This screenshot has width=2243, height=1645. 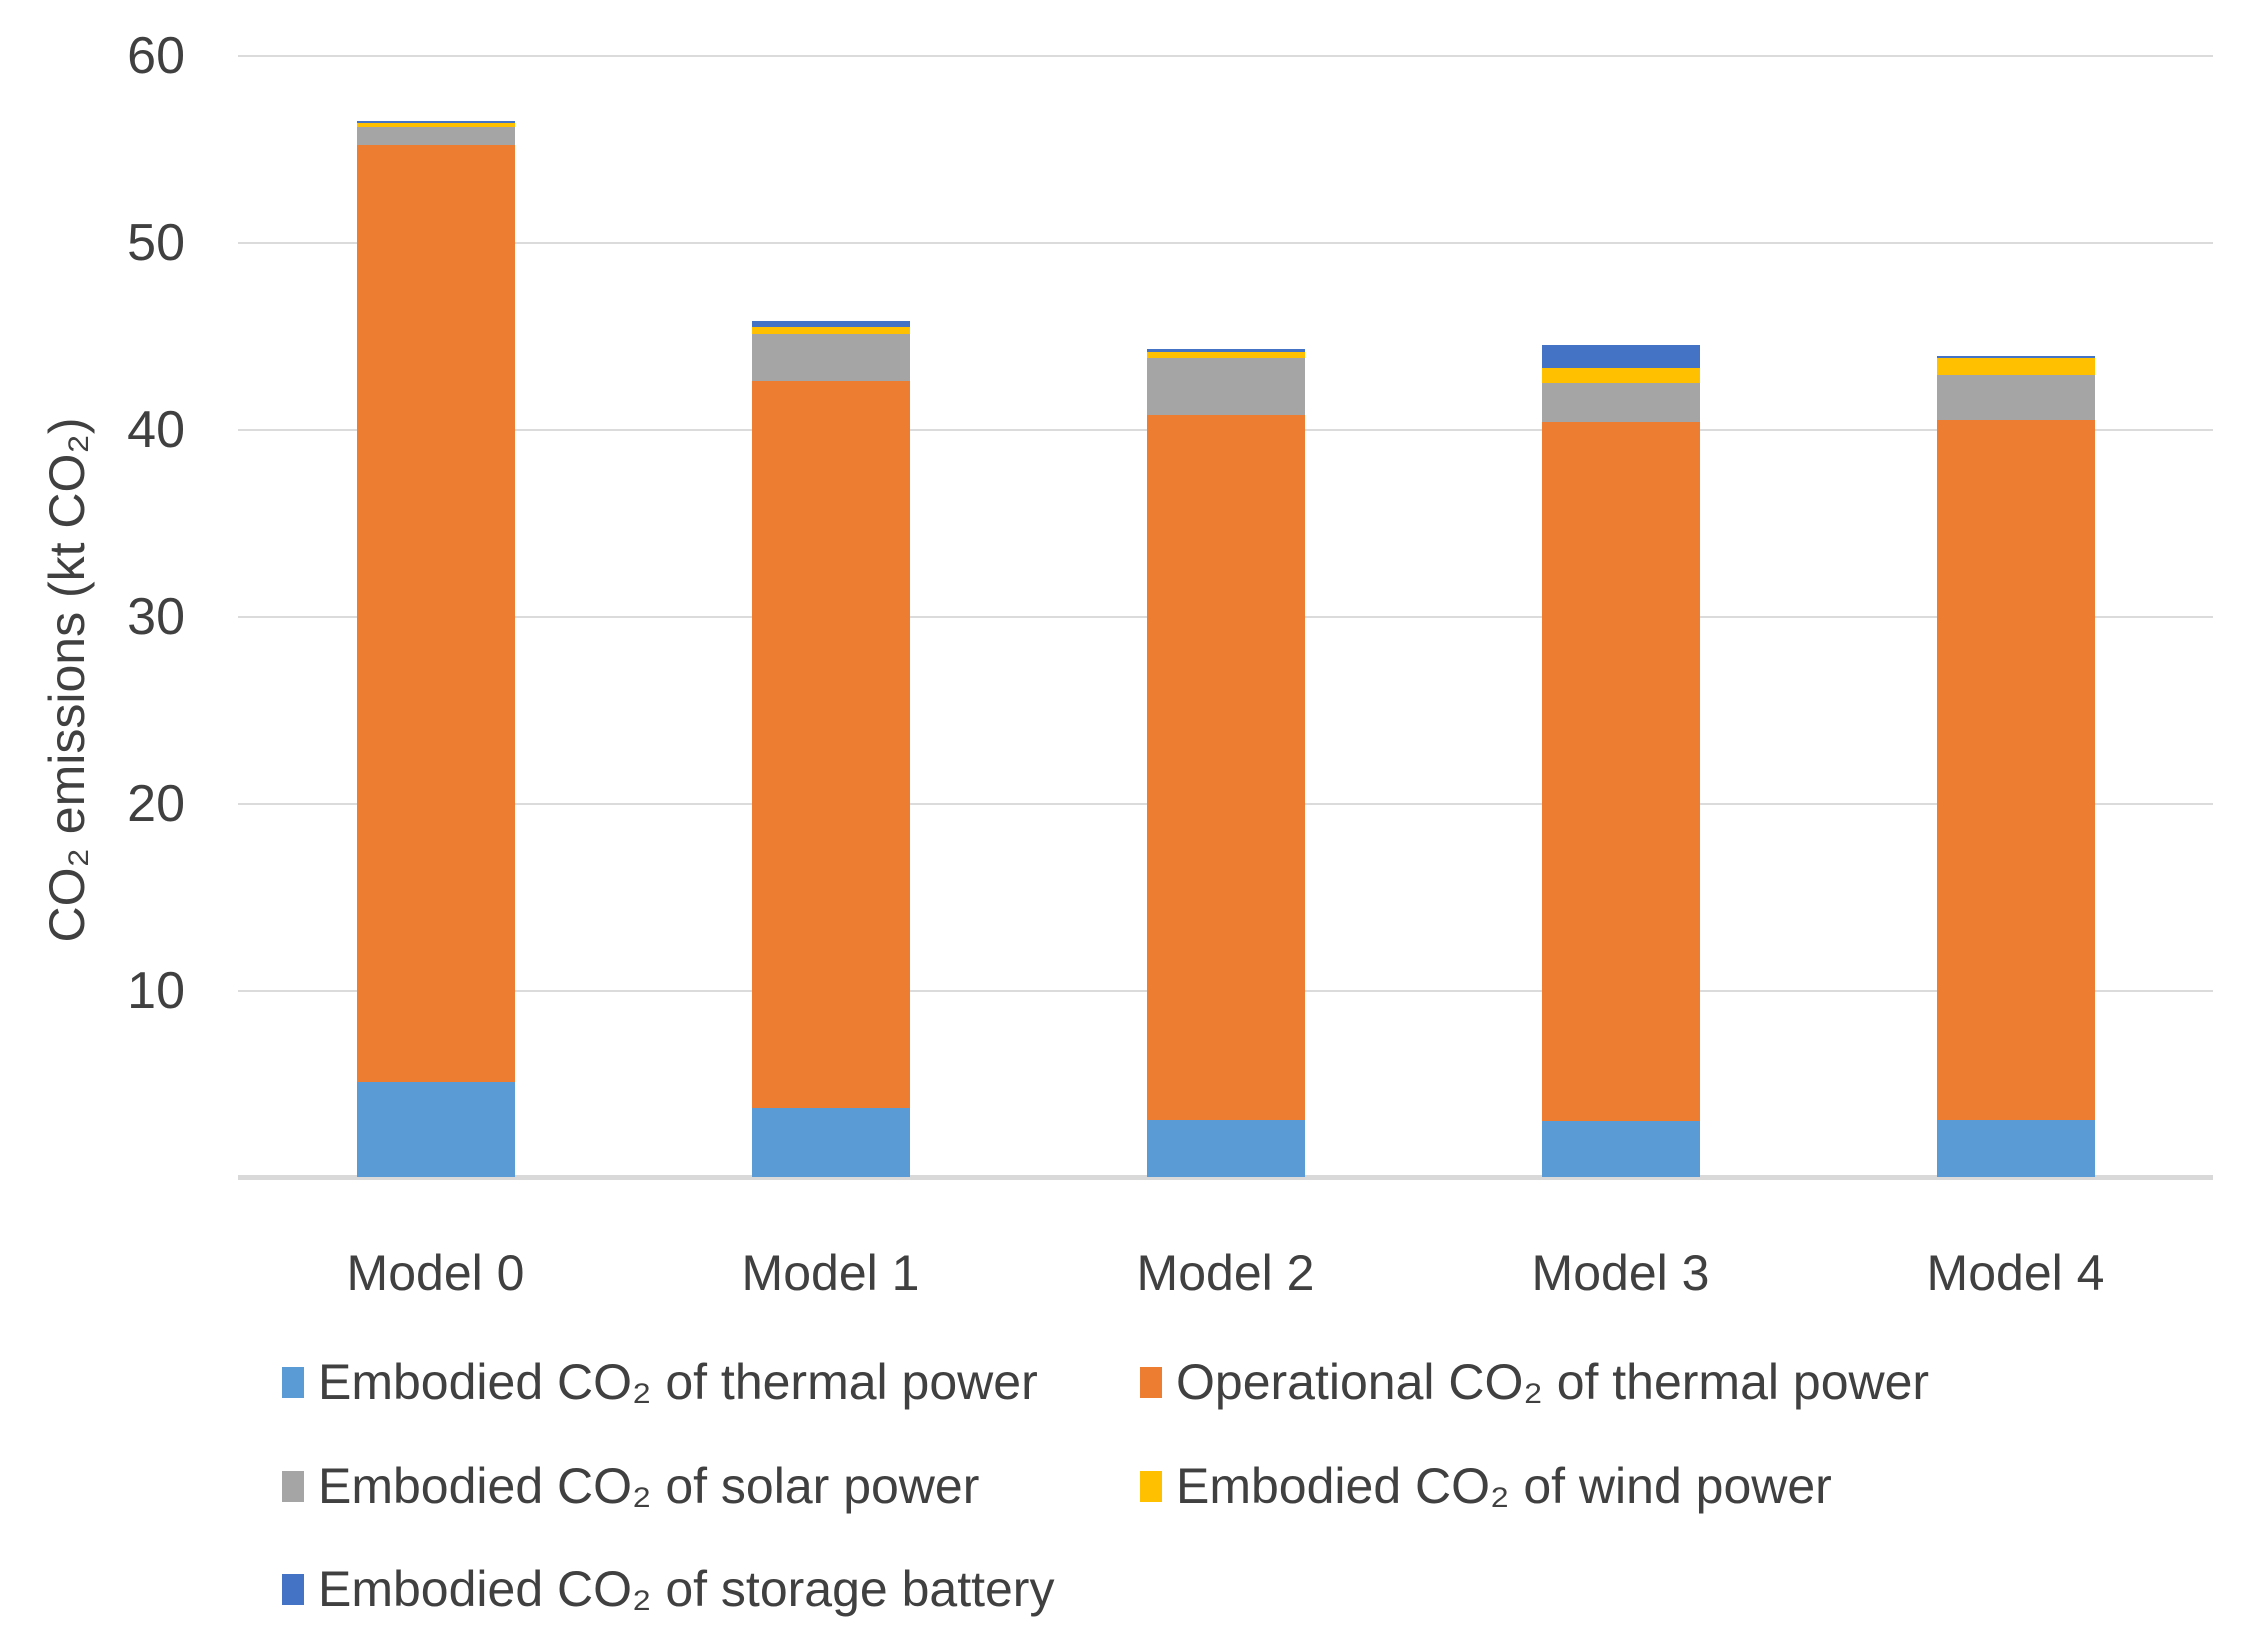 What do you see at coordinates (686, 1589) in the screenshot?
I see `legend-label: Embodied CO₂ of storage battery` at bounding box center [686, 1589].